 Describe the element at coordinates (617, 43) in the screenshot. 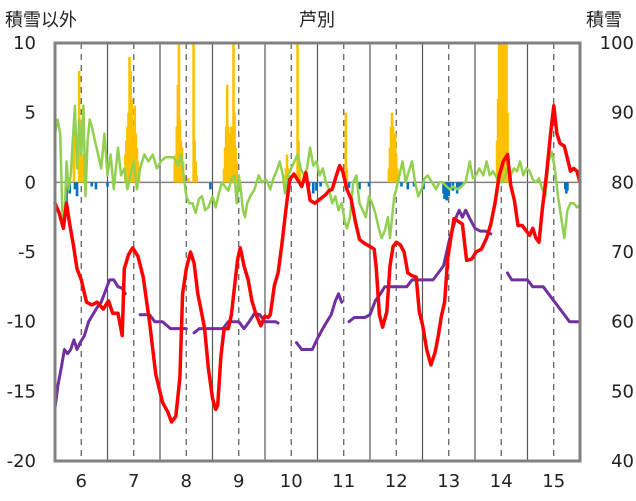

I see `right-y-tick-label: 100` at that location.